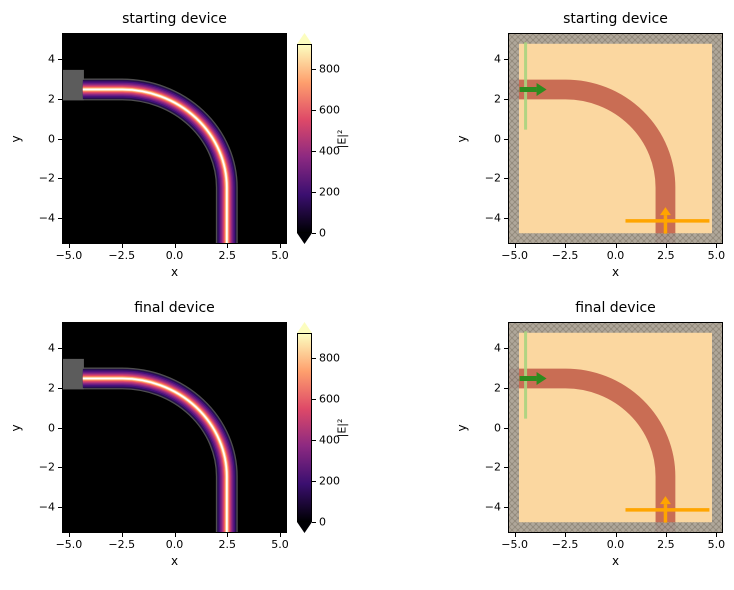 The height and width of the screenshot is (590, 734). I want to click on colorbar-tick-label: 400, so click(329, 440).